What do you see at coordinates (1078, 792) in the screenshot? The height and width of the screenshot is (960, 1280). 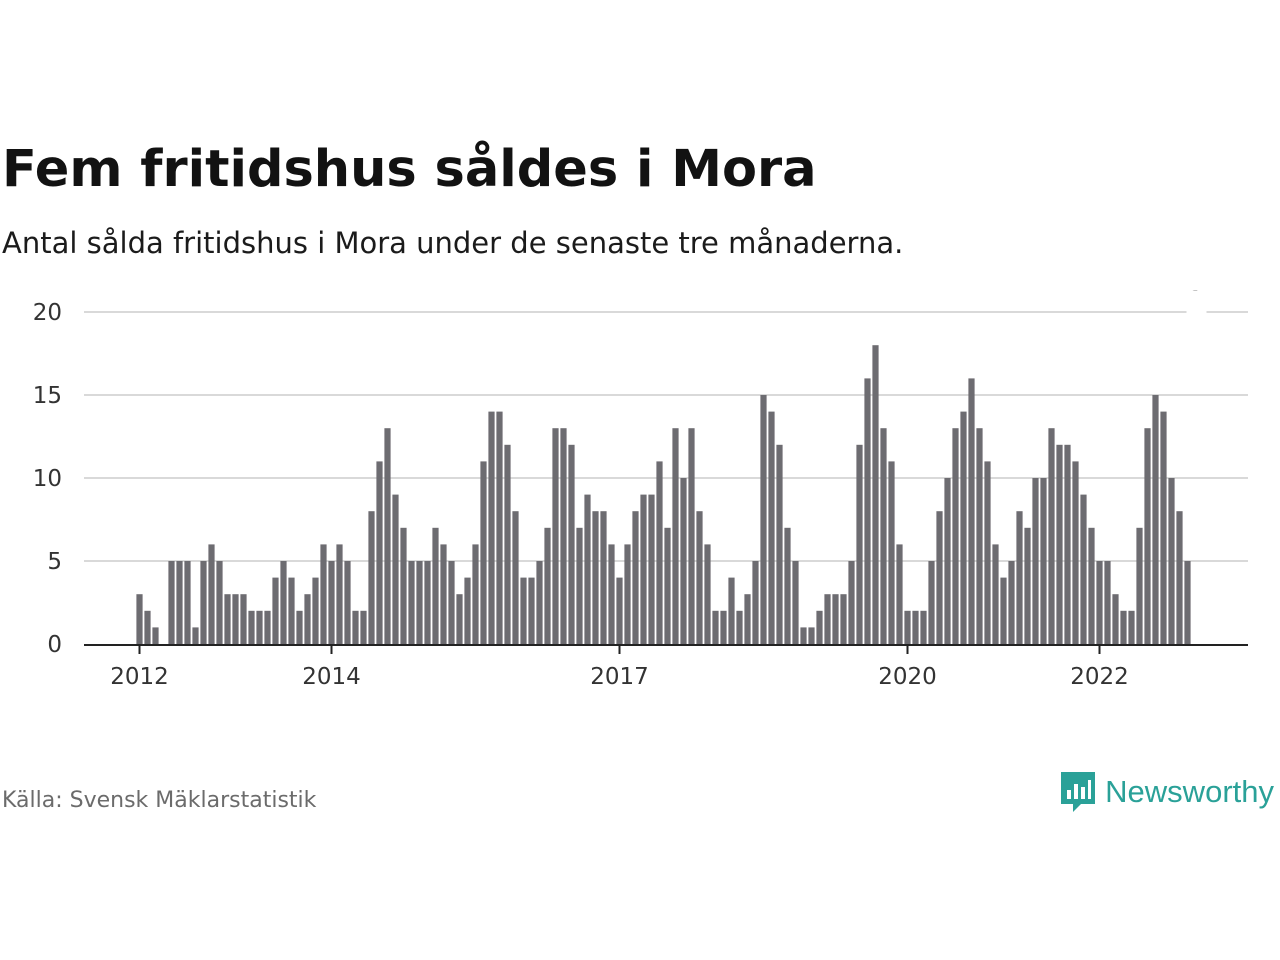 I see `bar-chart-speech-bubble-icon` at bounding box center [1078, 792].